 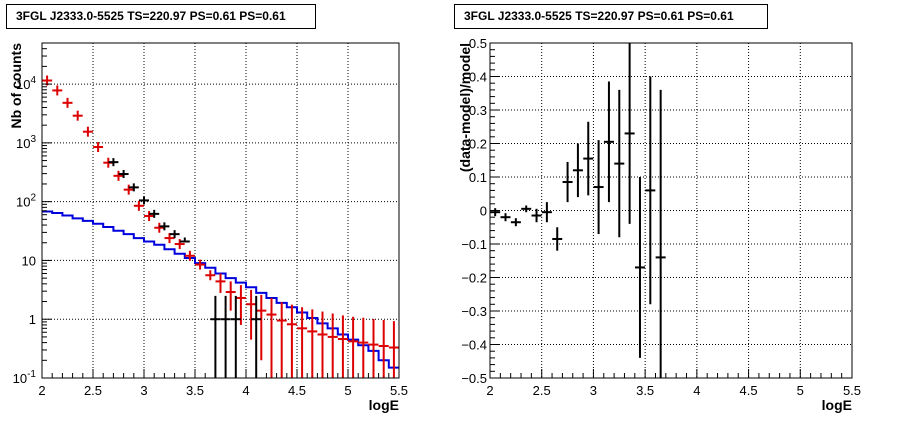 What do you see at coordinates (26, 83) in the screenshot?
I see `left-y-tick-label: 10⁴` at bounding box center [26, 83].